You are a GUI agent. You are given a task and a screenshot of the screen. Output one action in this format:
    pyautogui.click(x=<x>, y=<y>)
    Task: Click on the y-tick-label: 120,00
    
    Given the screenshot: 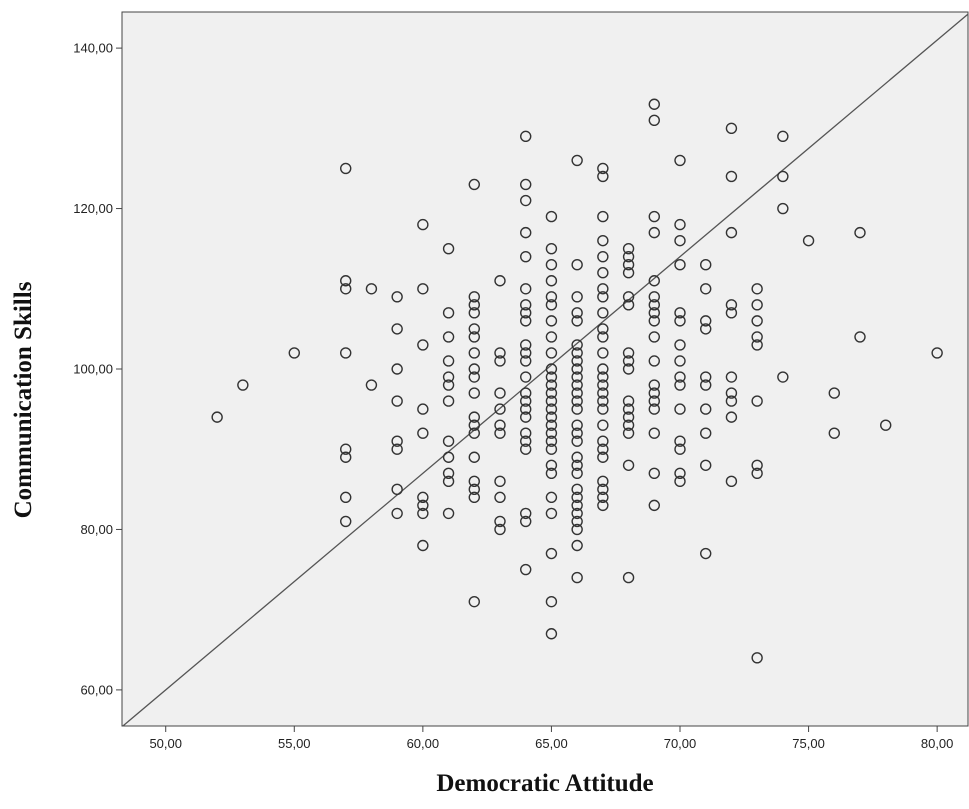 What is the action you would take?
    pyautogui.click(x=93, y=208)
    